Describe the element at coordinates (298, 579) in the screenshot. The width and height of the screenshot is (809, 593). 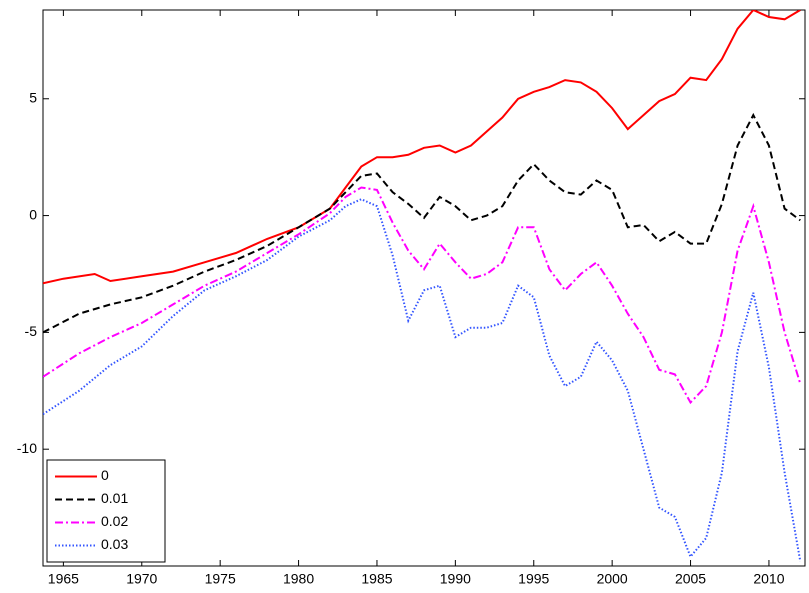
I see `x-tick-label: 1980` at that location.